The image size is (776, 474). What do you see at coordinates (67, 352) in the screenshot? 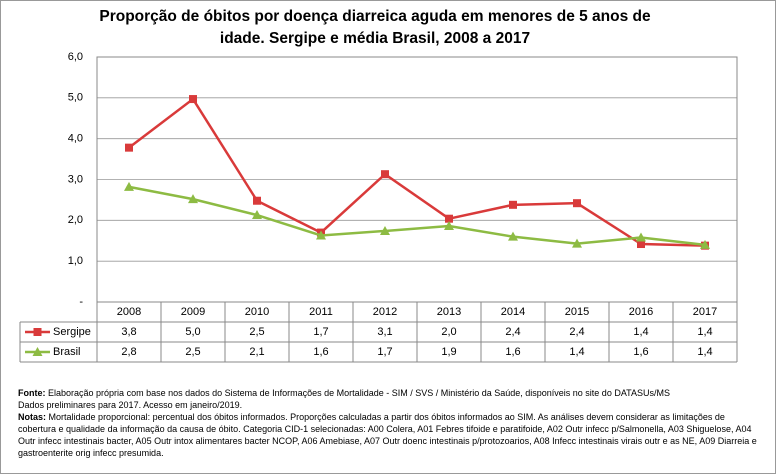
I see `legend-label: Brasil` at bounding box center [67, 352].